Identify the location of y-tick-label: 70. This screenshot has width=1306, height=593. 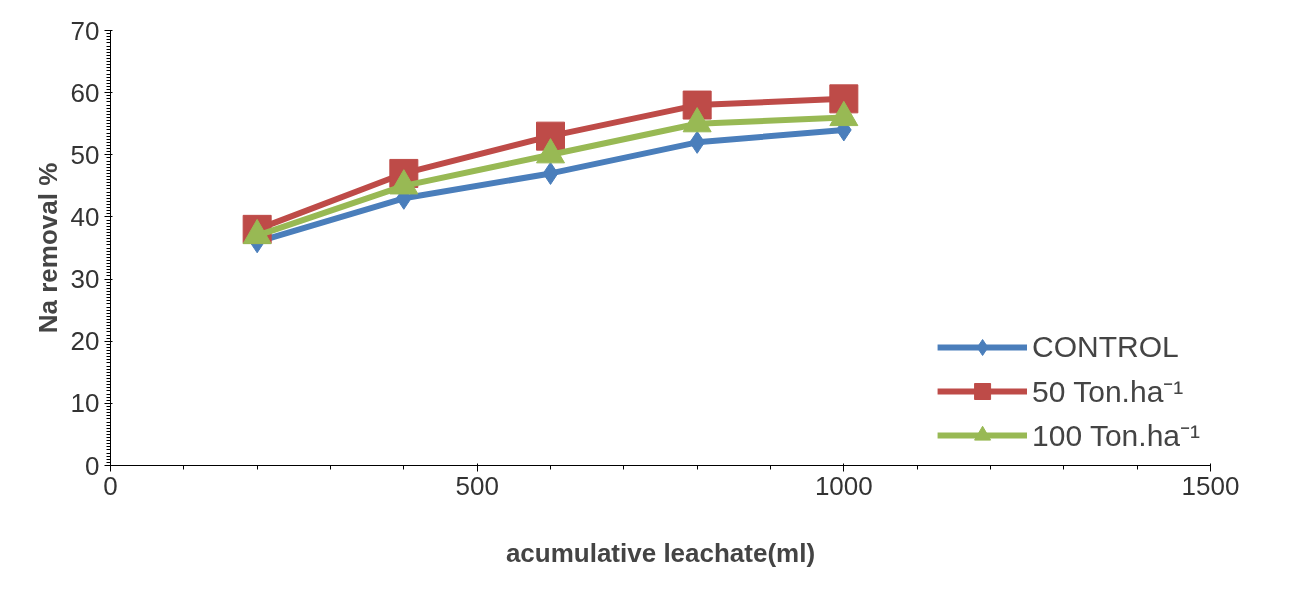
(85, 30).